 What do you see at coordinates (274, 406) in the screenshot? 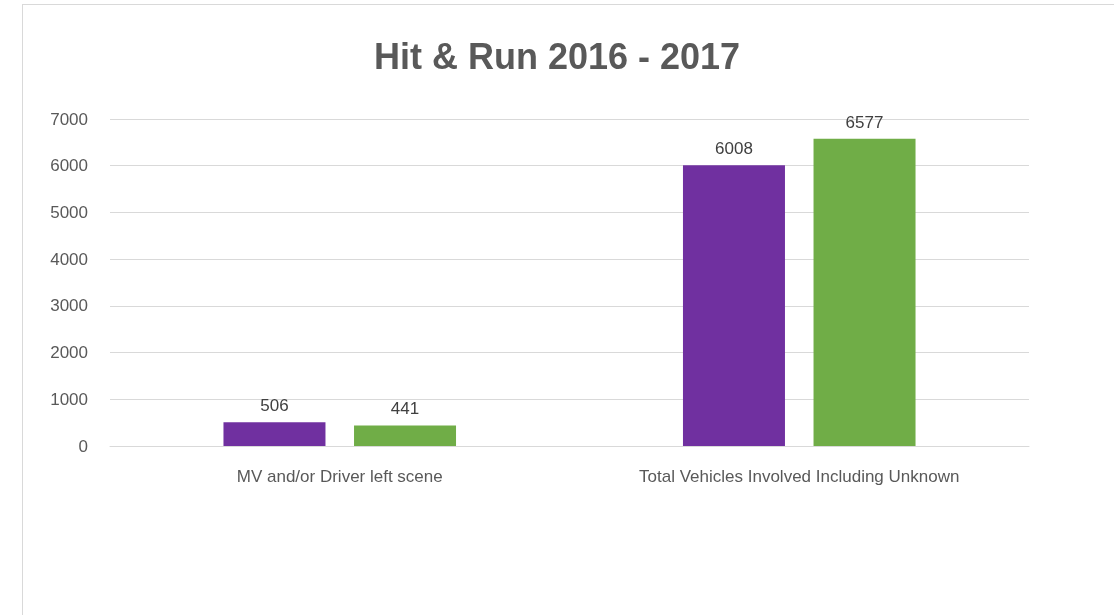
I see `data-label: 506` at bounding box center [274, 406].